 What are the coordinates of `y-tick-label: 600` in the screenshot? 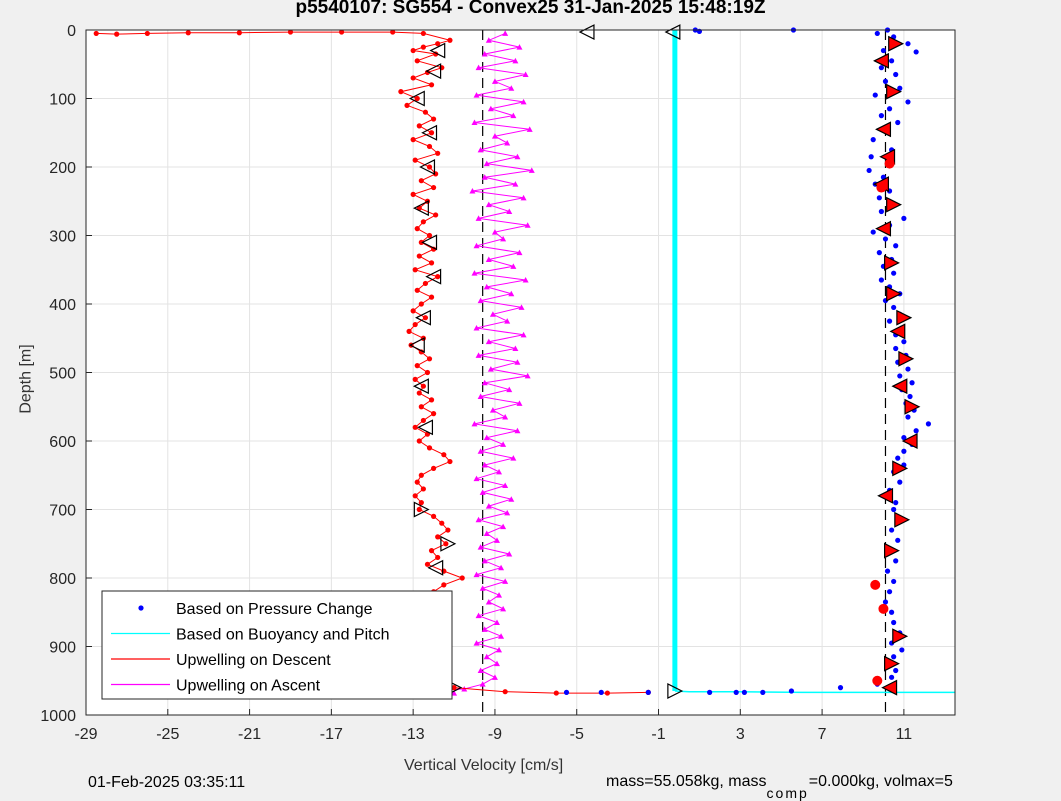 It's located at (62, 442).